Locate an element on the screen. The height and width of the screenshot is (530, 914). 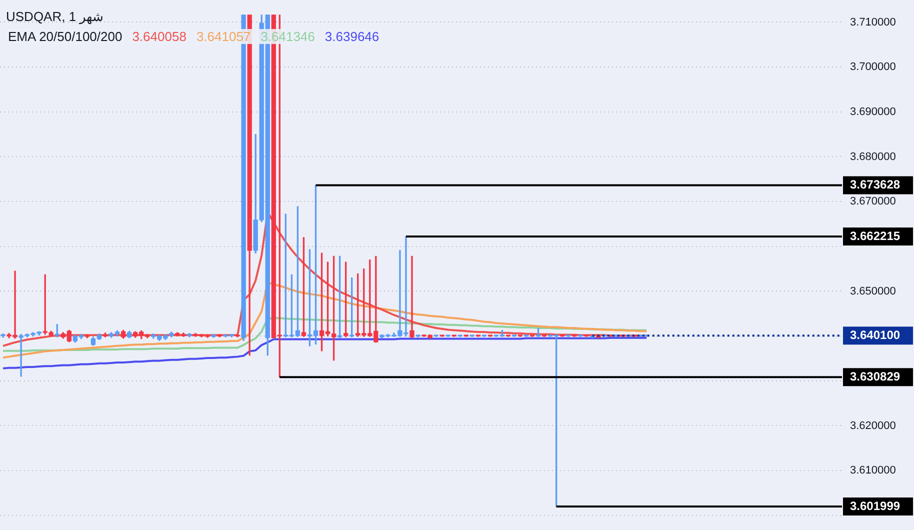
chart-title: USDQAR, 1 شهر is located at coordinates (55, 17).